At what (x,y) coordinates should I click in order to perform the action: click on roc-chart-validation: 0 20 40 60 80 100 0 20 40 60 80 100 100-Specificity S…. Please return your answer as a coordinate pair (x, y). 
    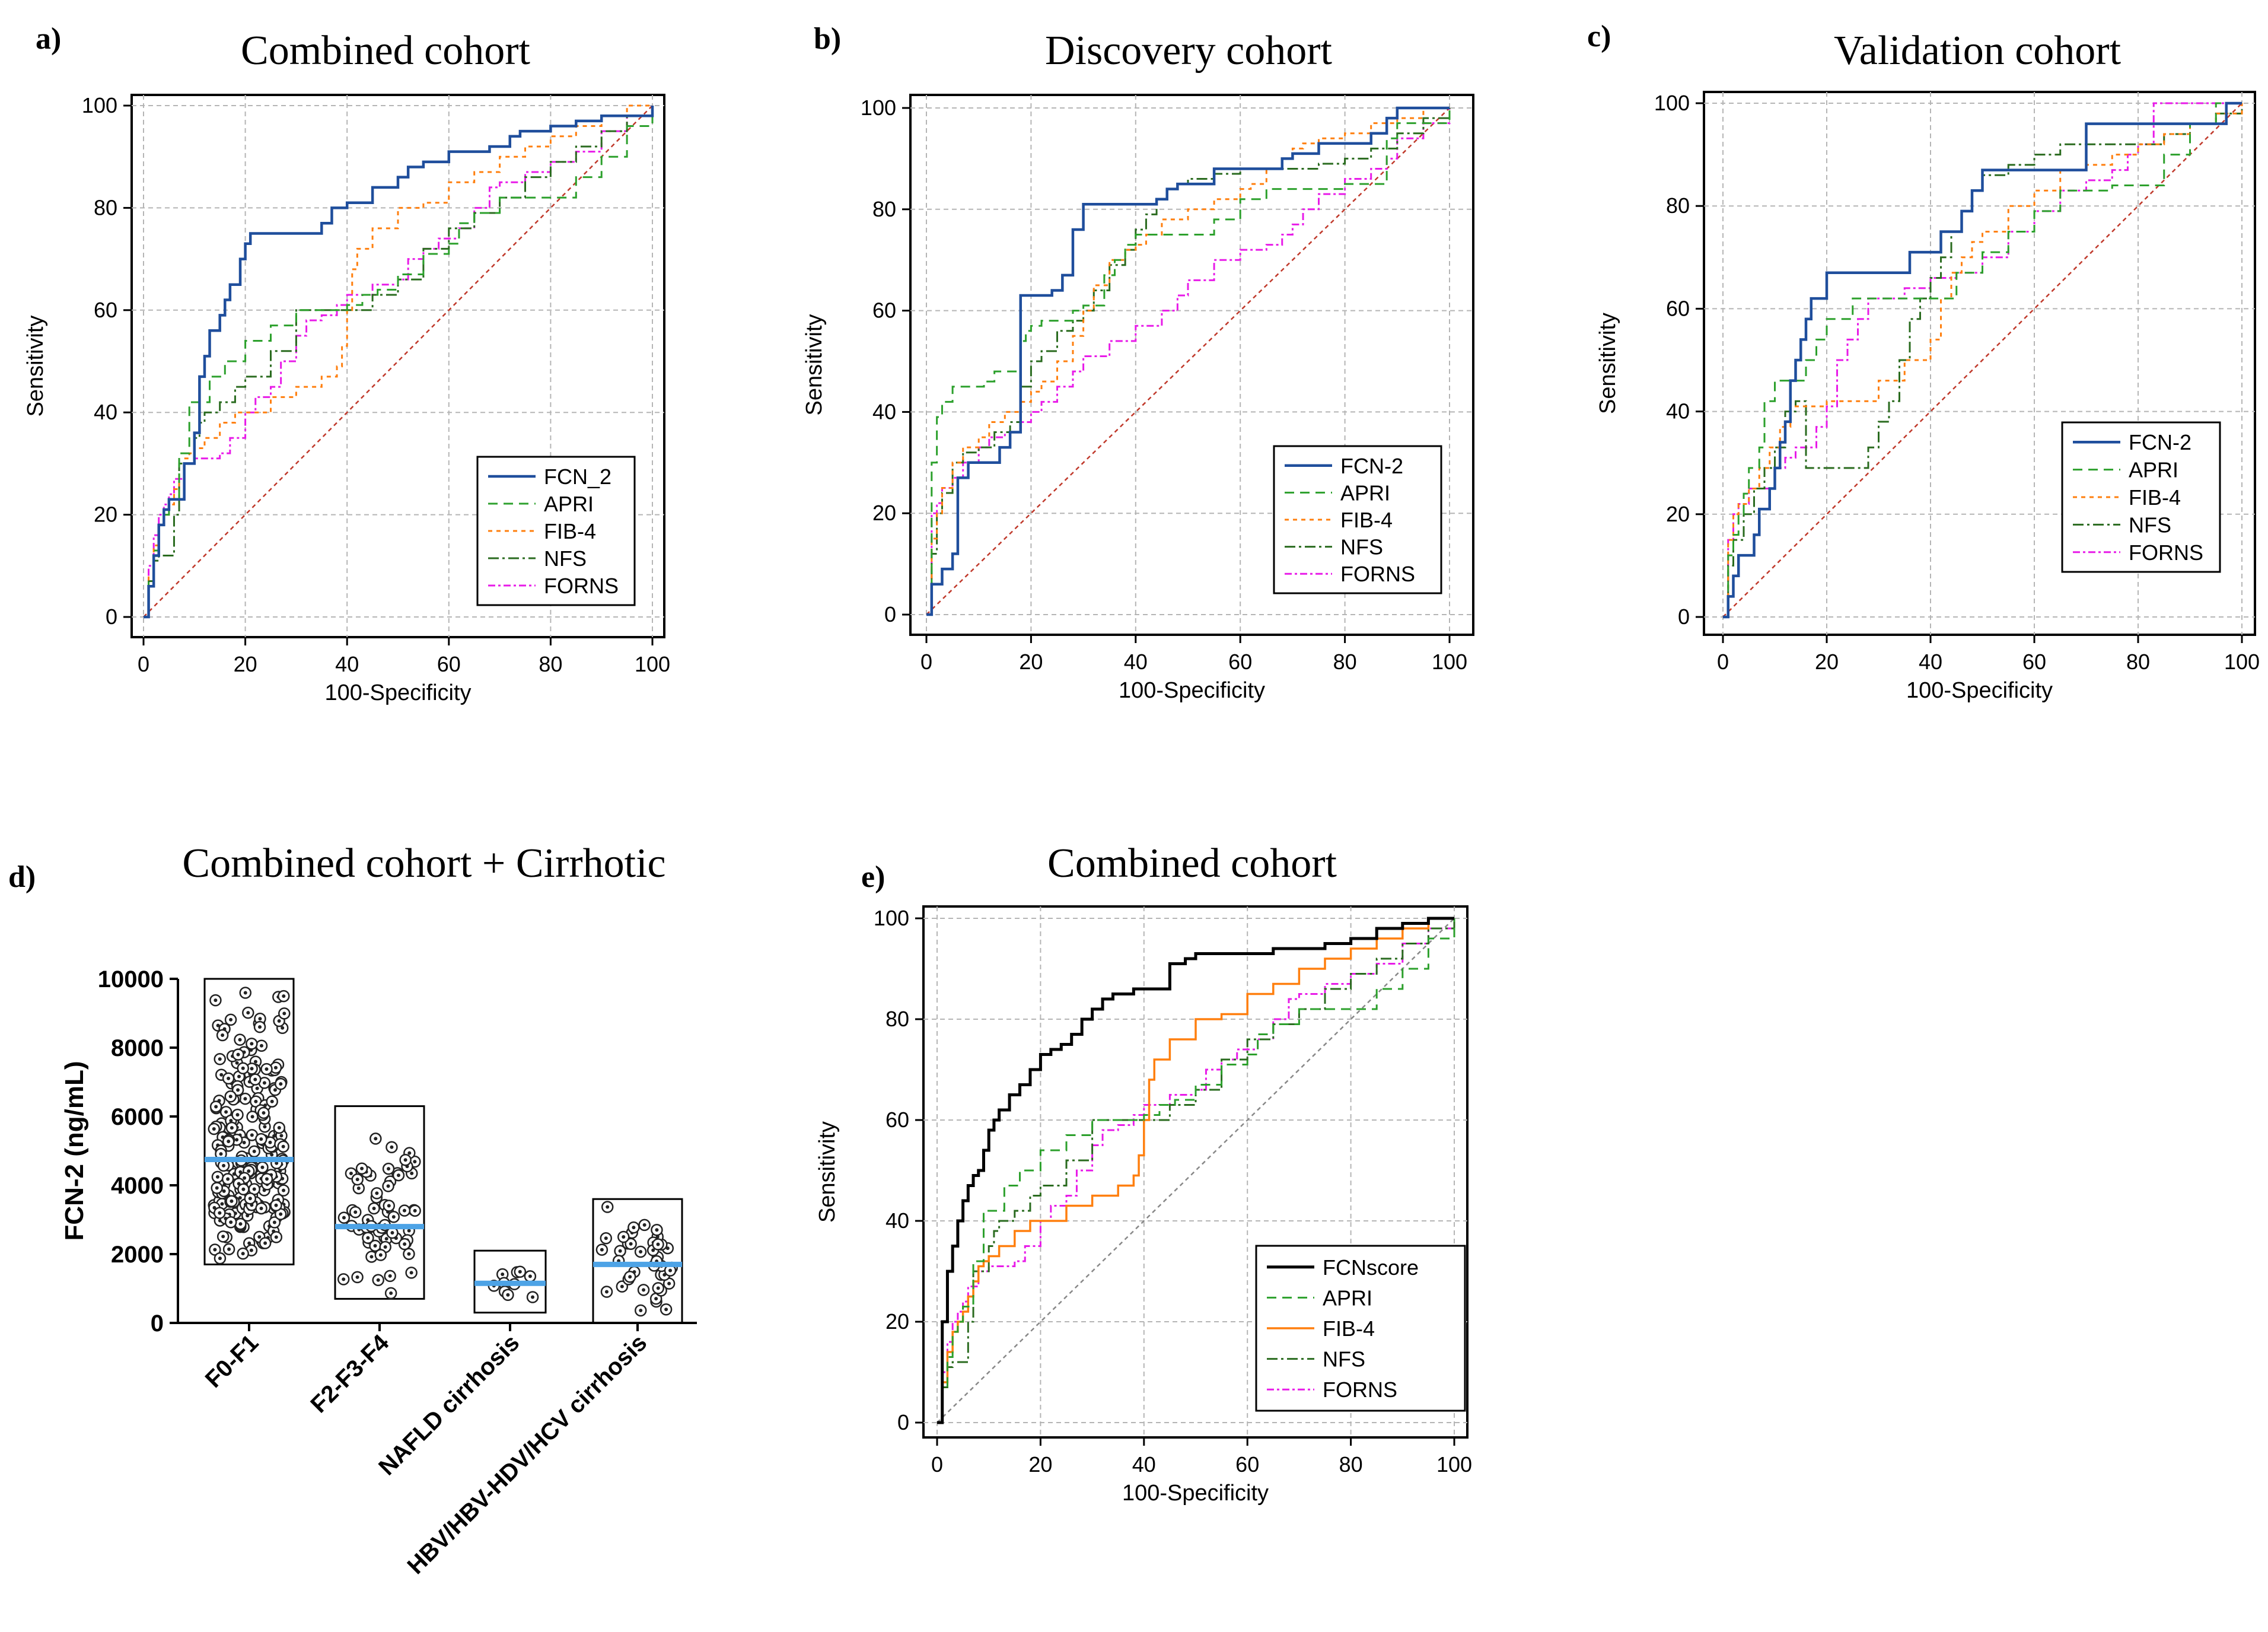
    Looking at the image, I should click on (1927, 397).